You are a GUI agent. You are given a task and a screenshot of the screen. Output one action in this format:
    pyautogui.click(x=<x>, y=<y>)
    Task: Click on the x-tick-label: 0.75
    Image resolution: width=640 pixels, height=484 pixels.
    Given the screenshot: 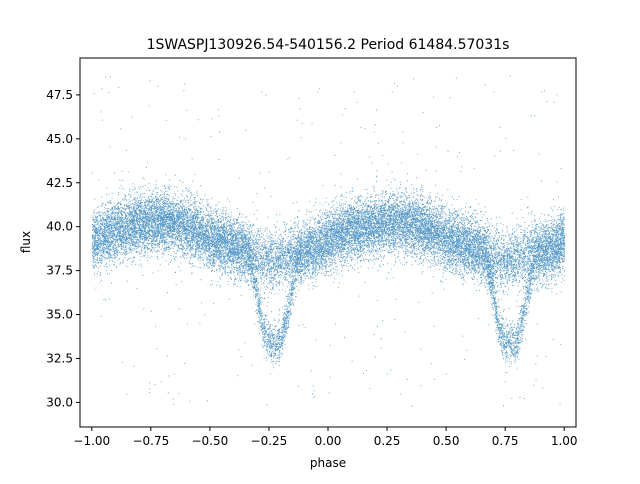 What is the action you would take?
    pyautogui.click(x=505, y=441)
    